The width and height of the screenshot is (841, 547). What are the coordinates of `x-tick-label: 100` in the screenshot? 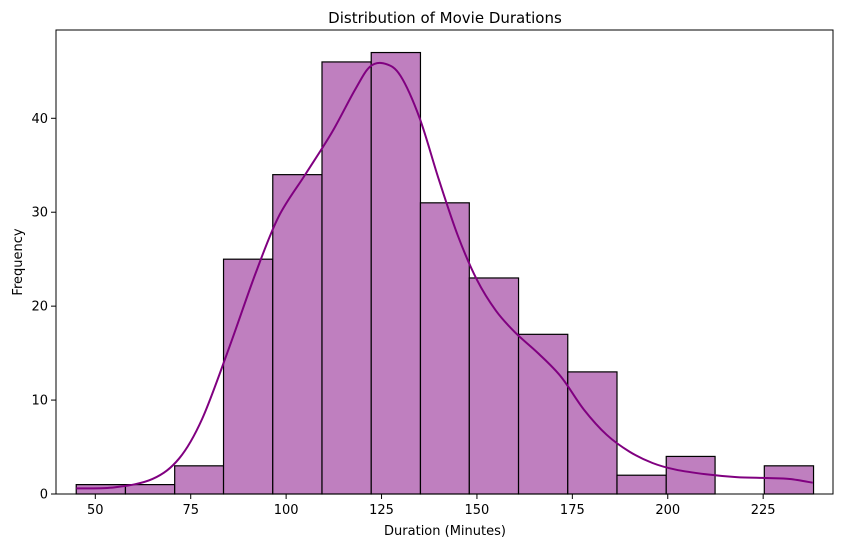 It's located at (286, 510).